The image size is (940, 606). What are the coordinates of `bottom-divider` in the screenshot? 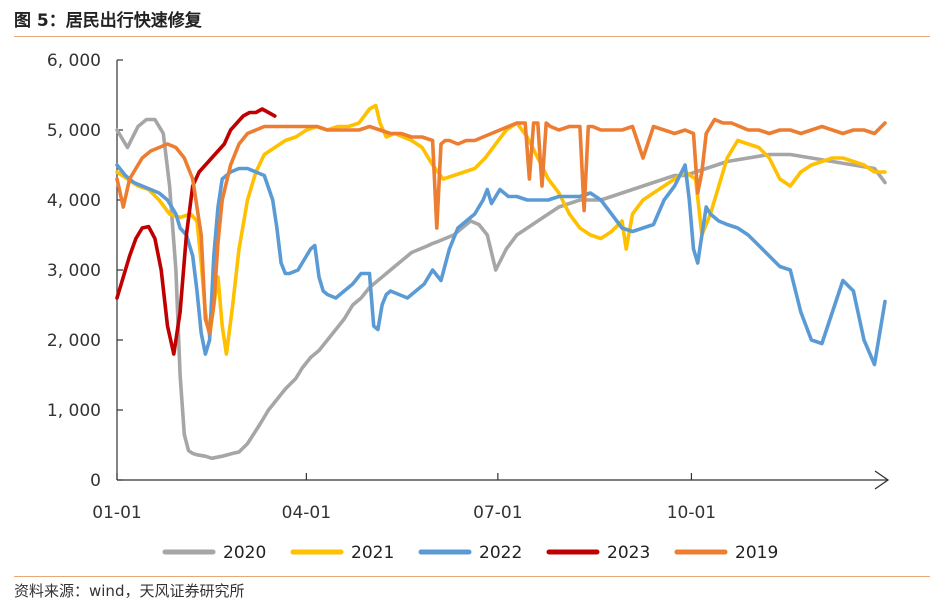 It's located at (472, 576).